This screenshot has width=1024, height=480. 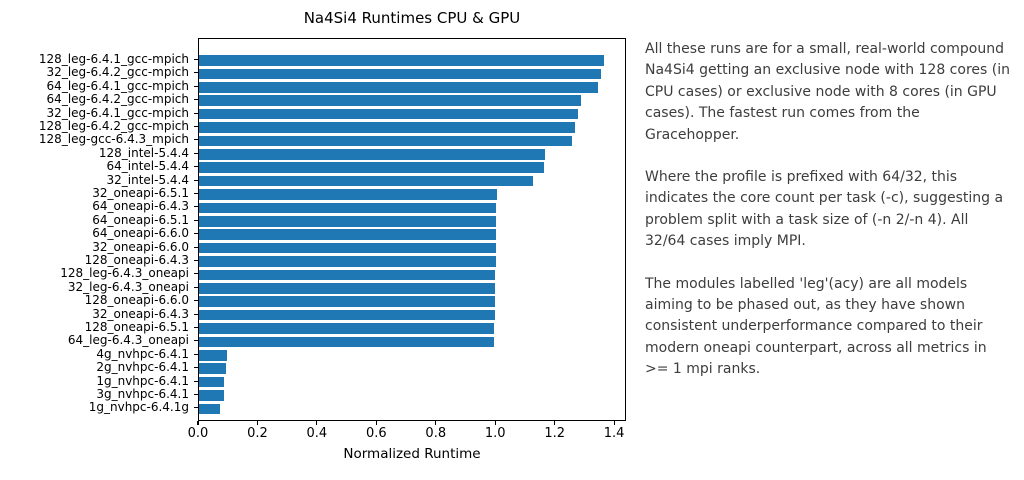 I want to click on y-tick-label: 128_leg-6.4.2_gcc-mpich, so click(x=113, y=126).